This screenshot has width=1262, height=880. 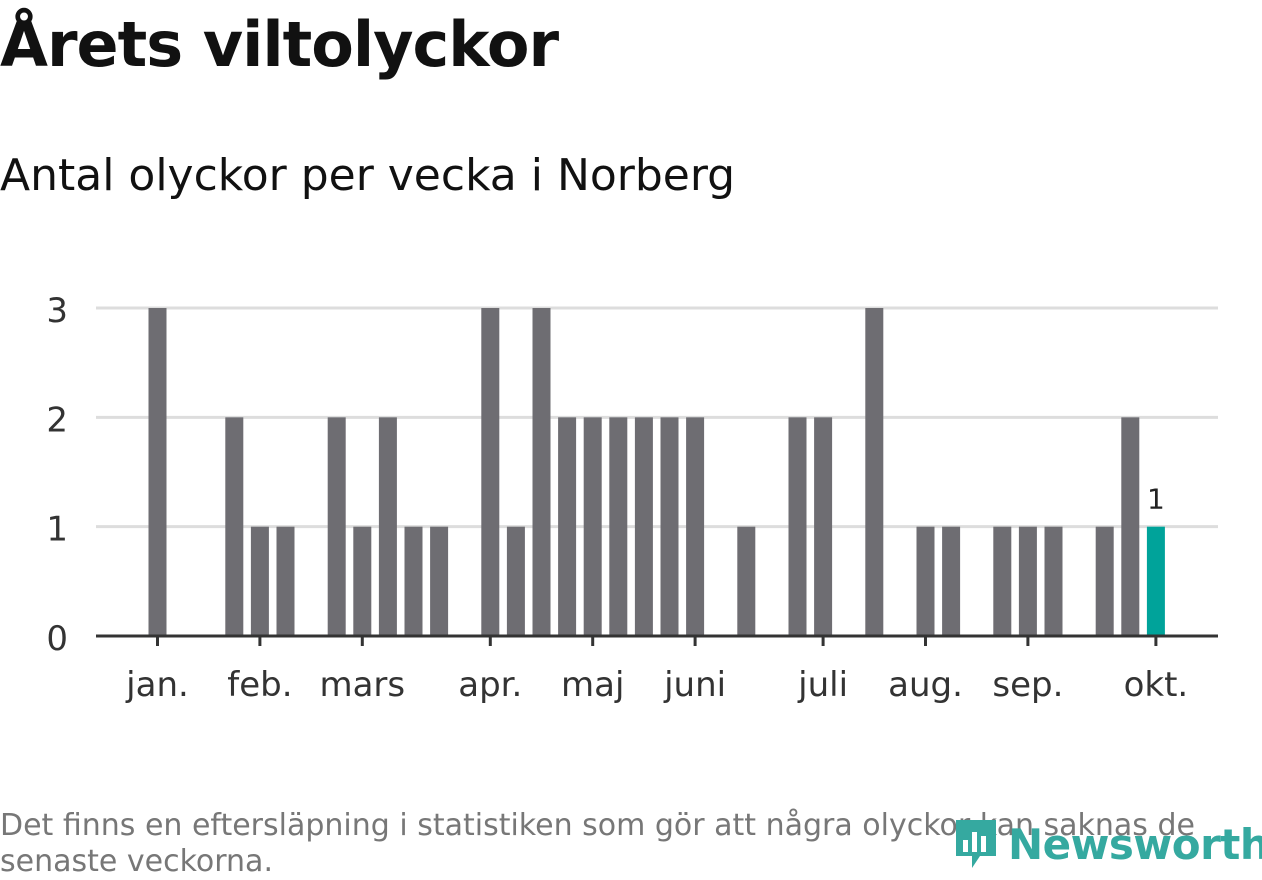 I want to click on x-tick-label: feb., so click(x=259, y=685).